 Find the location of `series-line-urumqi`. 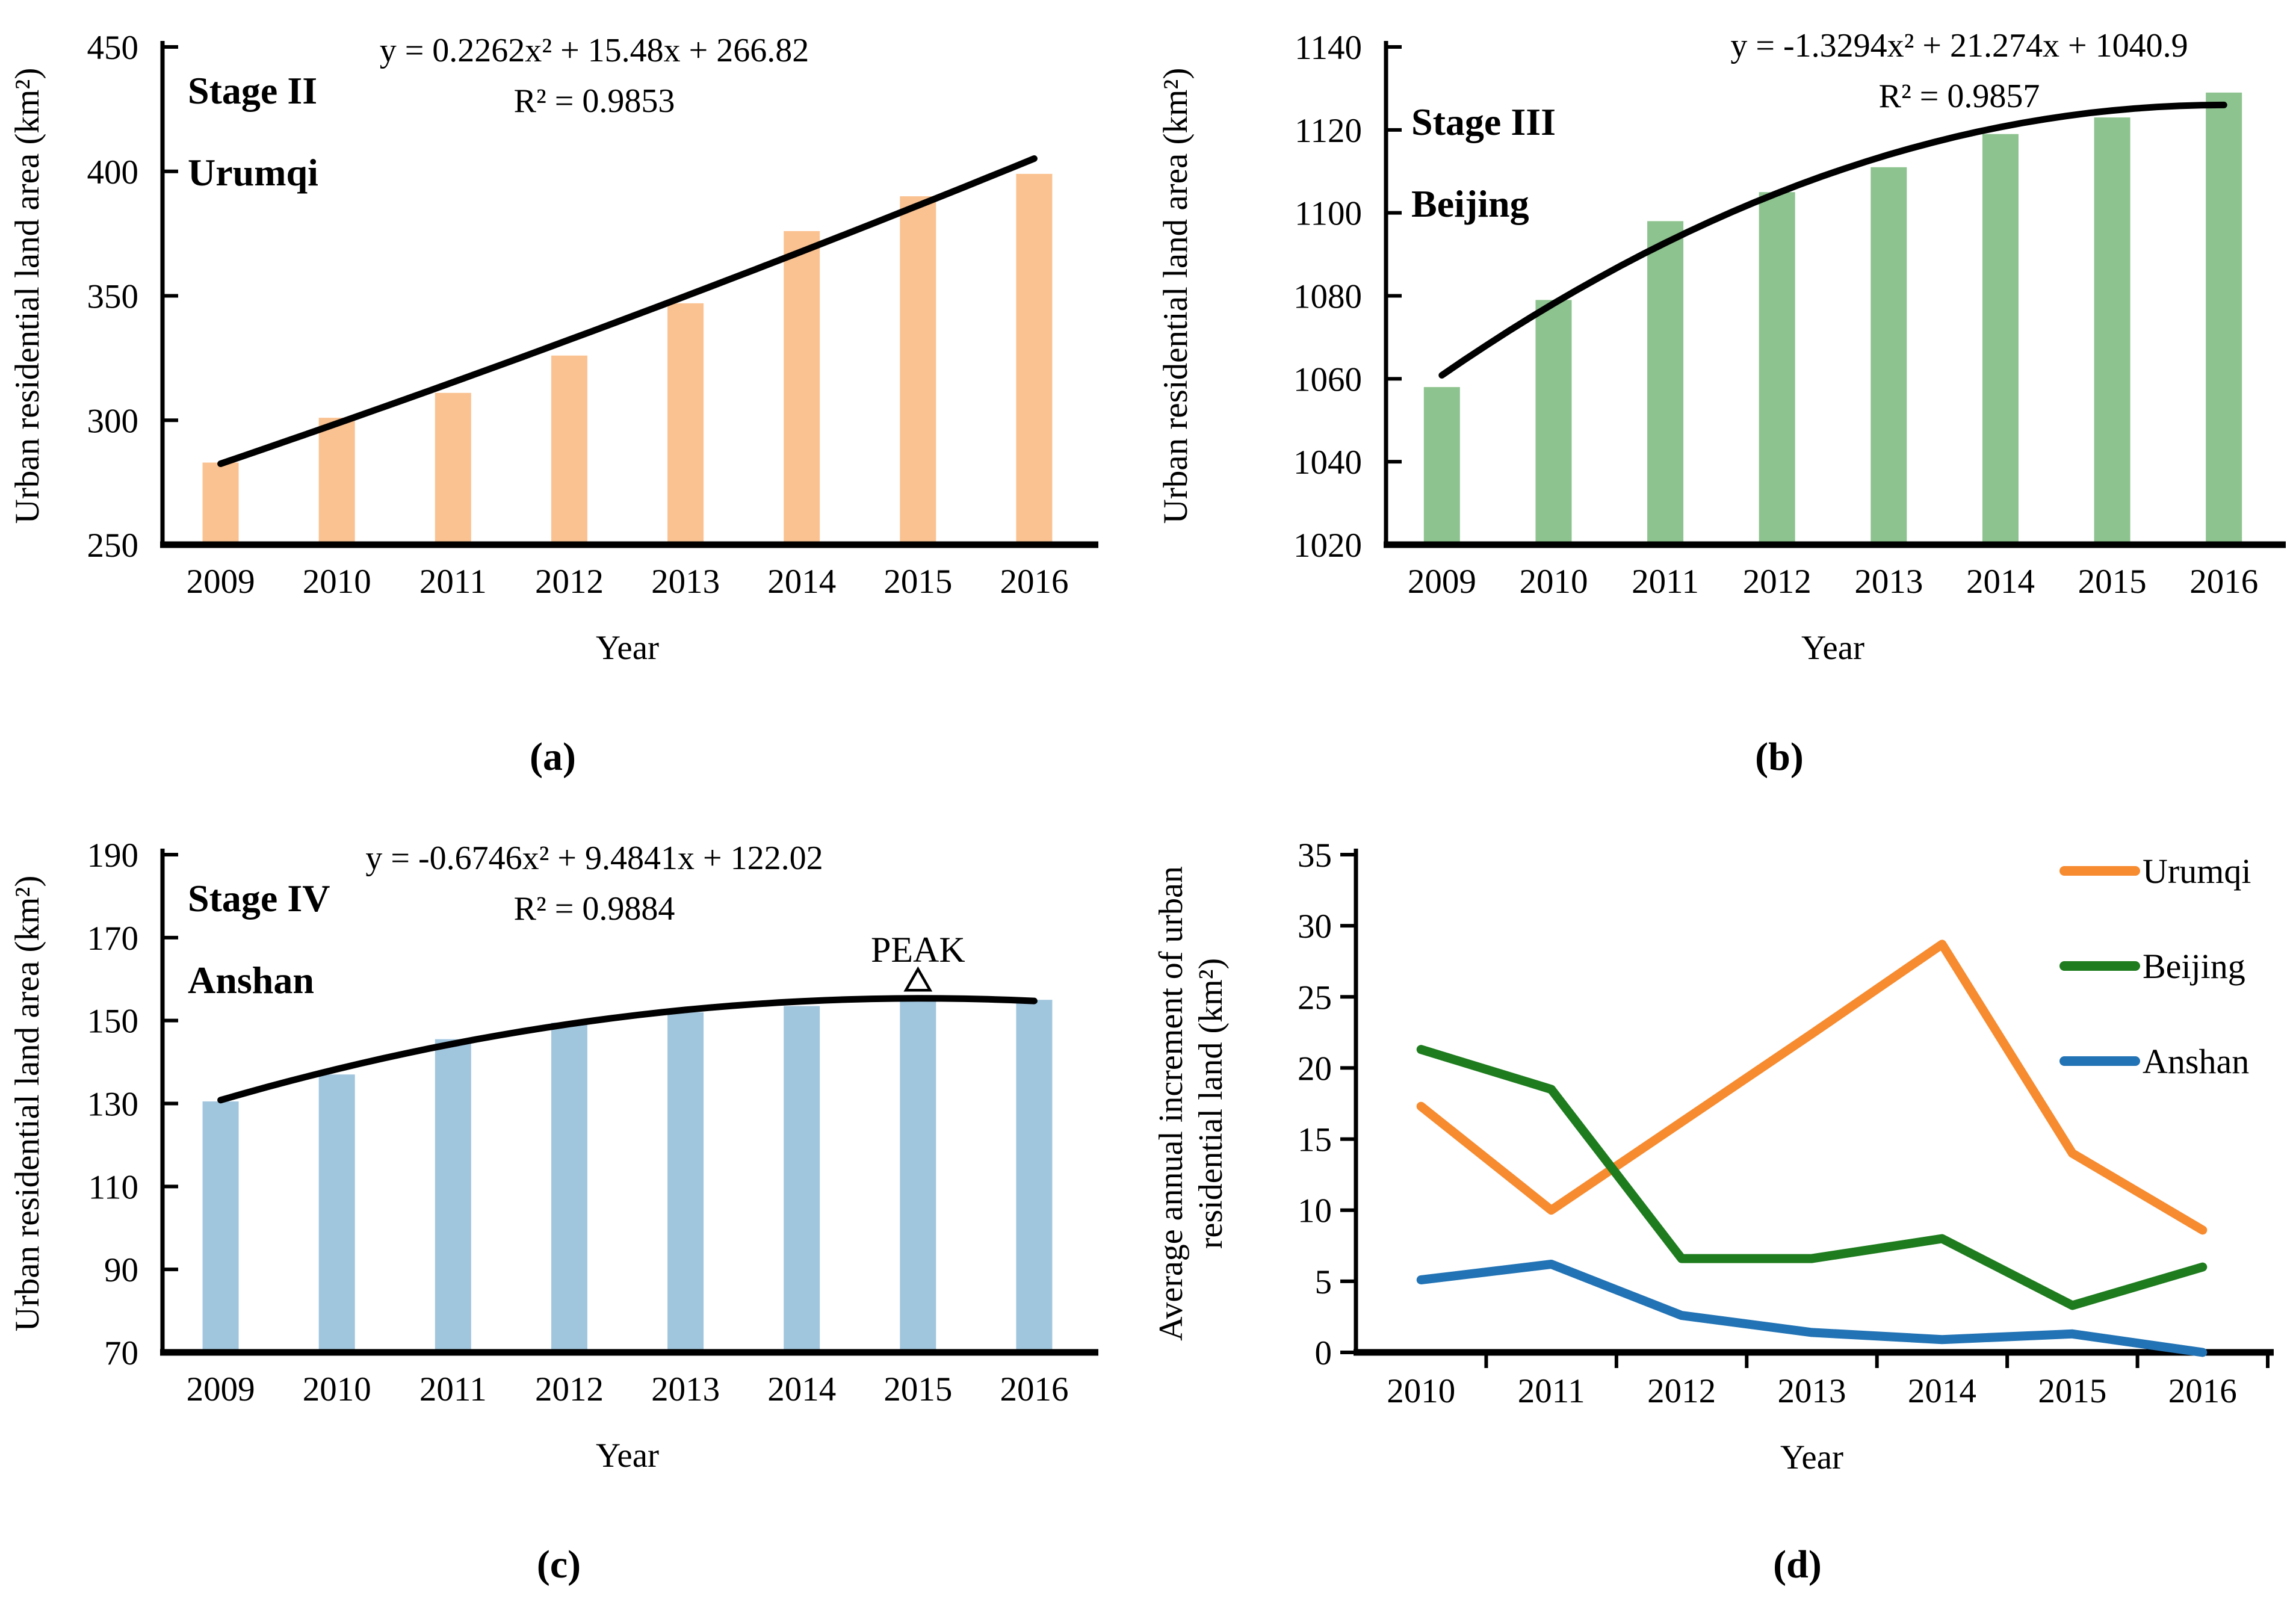

series-line-urumqi is located at coordinates (1812, 1087).